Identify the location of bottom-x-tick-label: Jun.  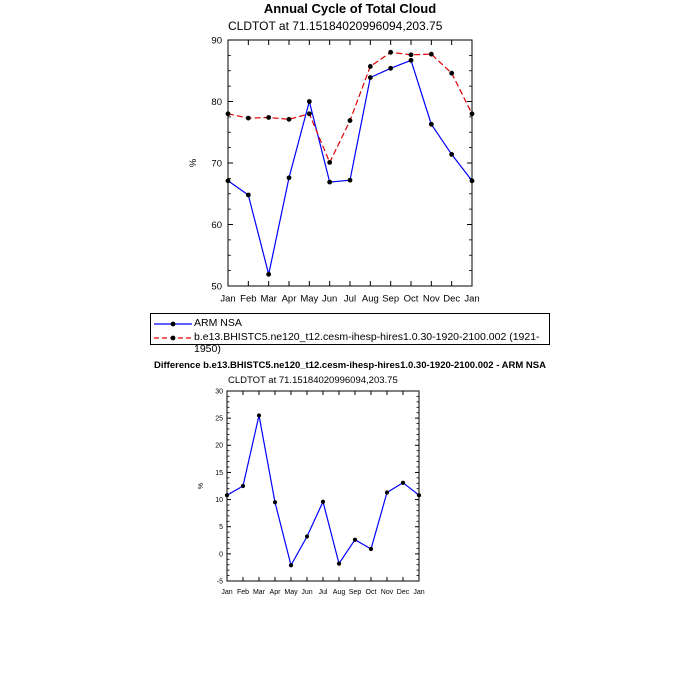
(306, 592).